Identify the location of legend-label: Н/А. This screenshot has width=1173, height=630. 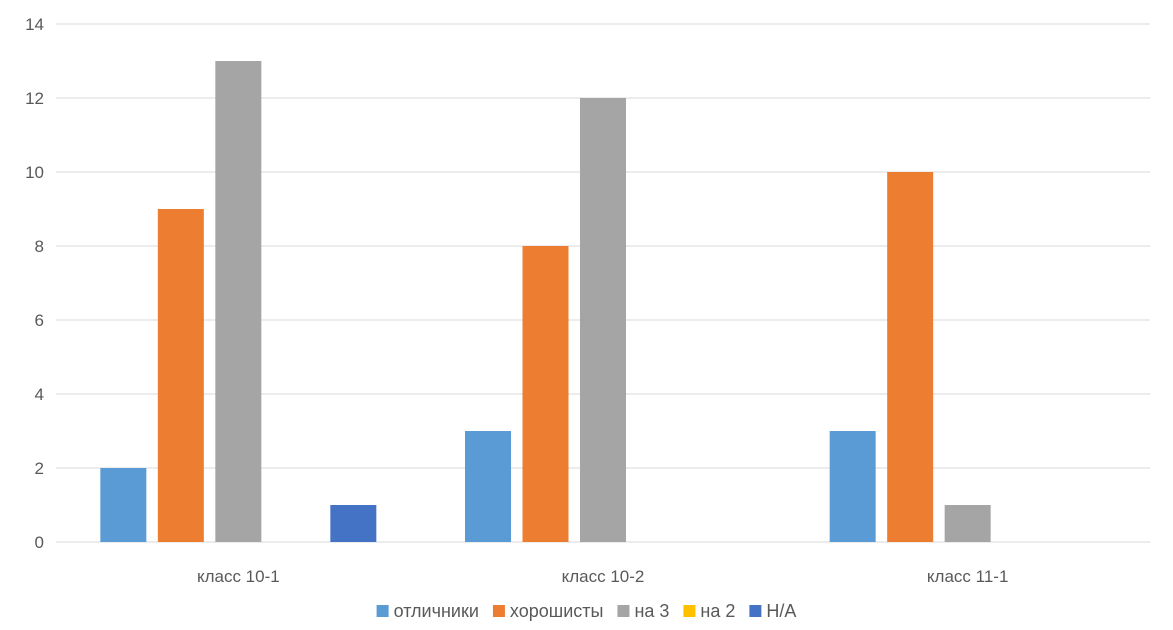
(781, 611).